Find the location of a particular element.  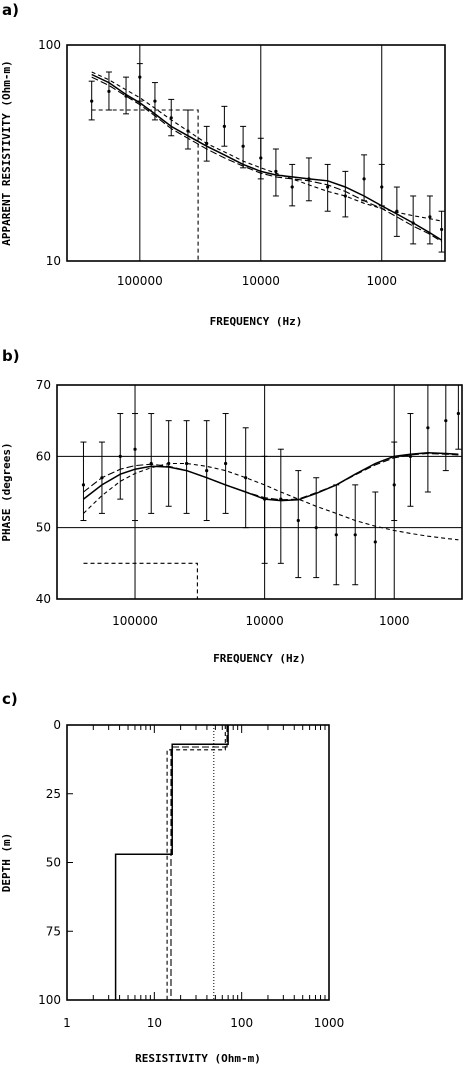

y-tick-label: 75 is located at coordinates (53, 931).